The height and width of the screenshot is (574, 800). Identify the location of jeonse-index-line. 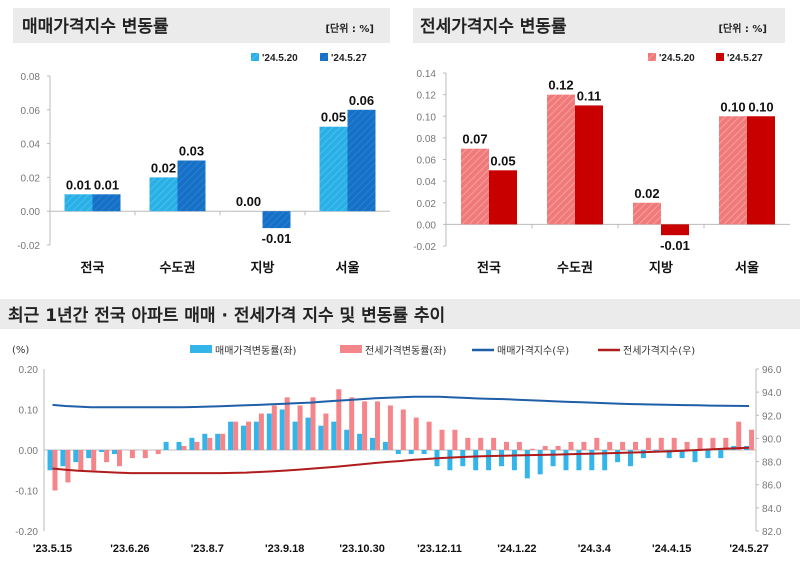
(401, 460).